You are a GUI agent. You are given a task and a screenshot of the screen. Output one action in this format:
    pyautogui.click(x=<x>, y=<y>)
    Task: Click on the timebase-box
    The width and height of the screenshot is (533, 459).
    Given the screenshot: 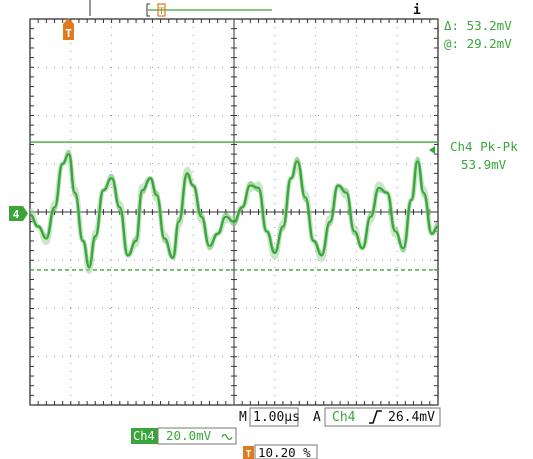 What is the action you would take?
    pyautogui.click(x=274, y=417)
    